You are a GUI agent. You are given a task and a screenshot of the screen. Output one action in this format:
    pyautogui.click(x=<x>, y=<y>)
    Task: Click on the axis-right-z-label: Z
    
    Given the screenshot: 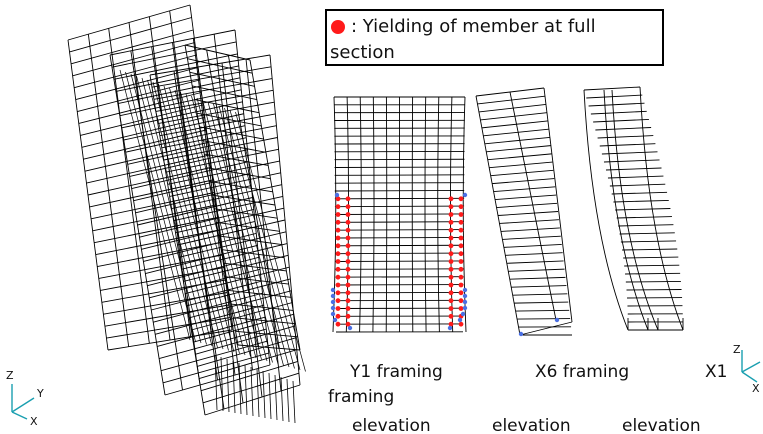 What is the action you would take?
    pyautogui.click(x=737, y=349)
    